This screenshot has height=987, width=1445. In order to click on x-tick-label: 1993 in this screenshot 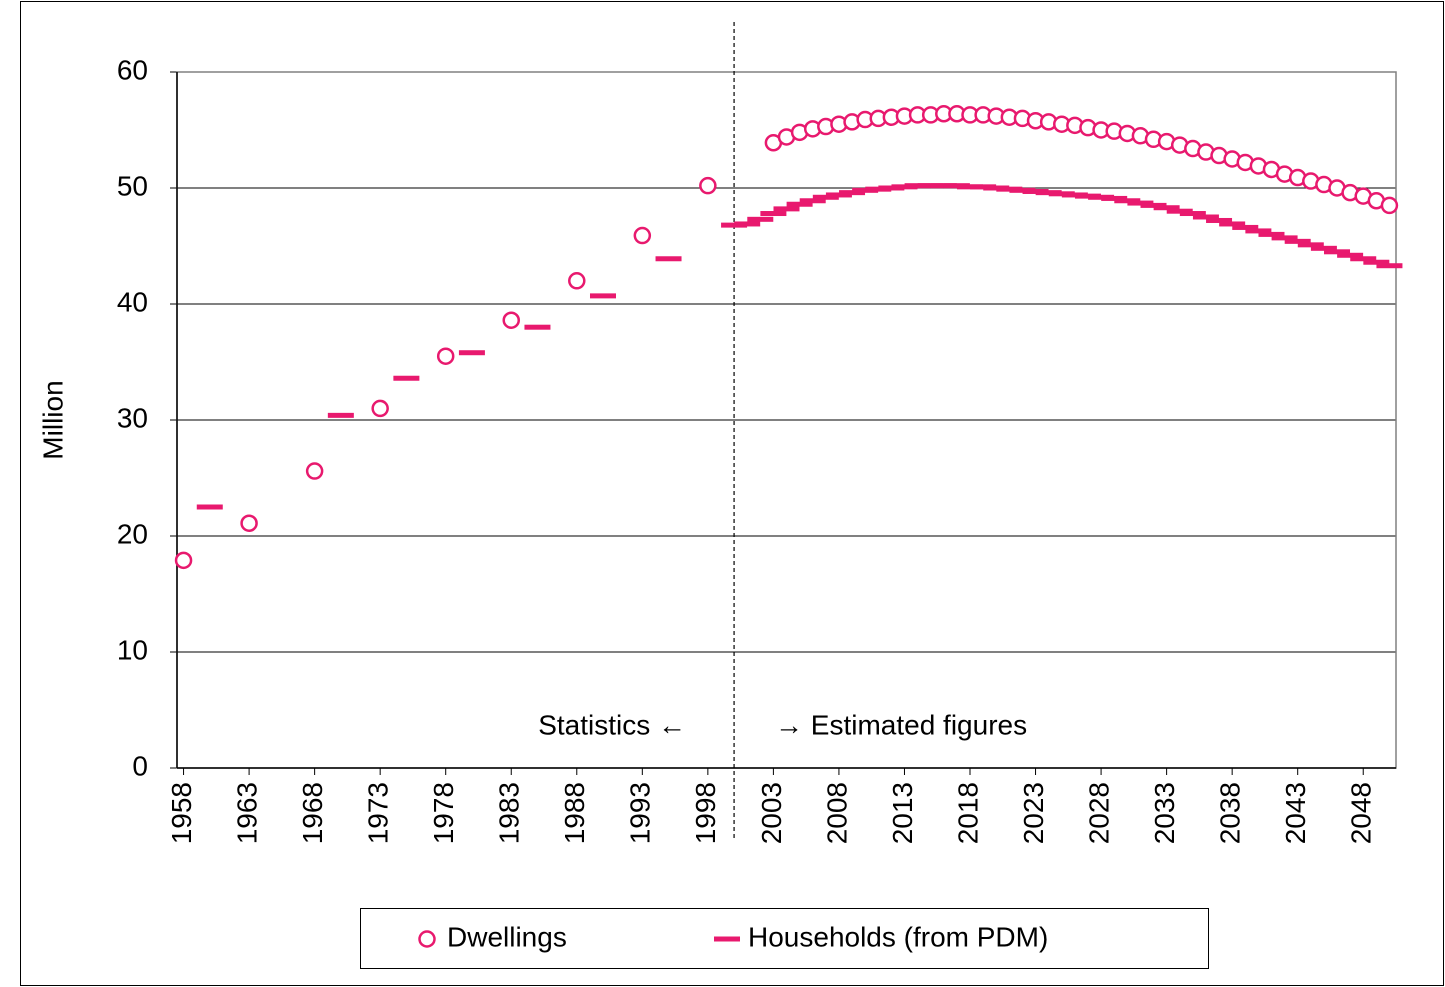, I will do `click(640, 813)`.